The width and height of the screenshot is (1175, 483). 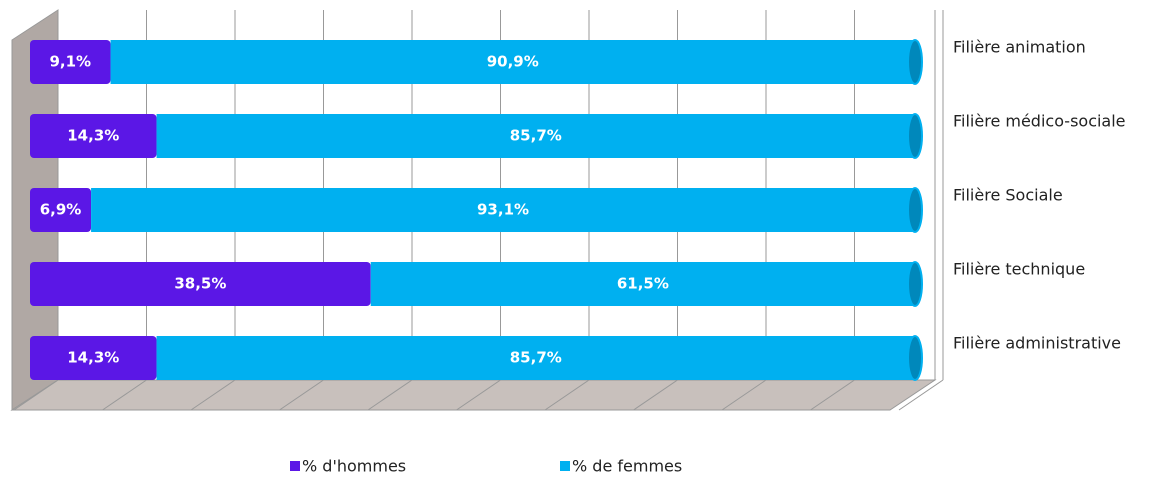 I want to click on legend-label: % de femmes, so click(x=627, y=466).